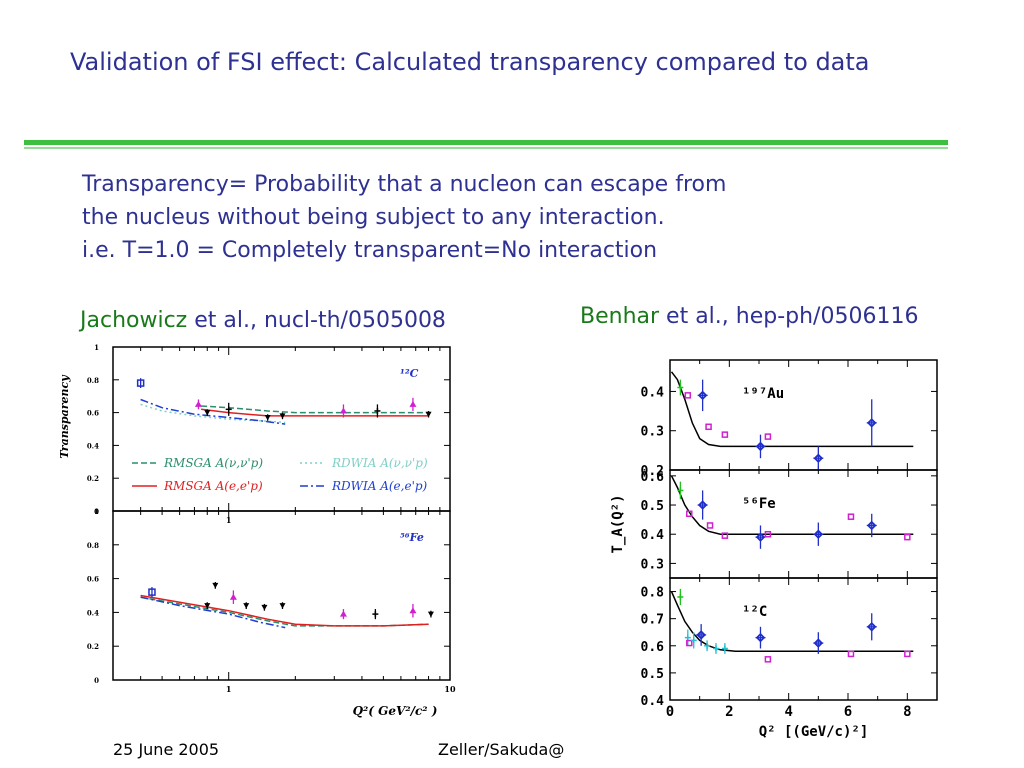  Describe the element at coordinates (379, 486) in the screenshot. I see `legend-label: RDWIA A(e,e'p)` at that location.